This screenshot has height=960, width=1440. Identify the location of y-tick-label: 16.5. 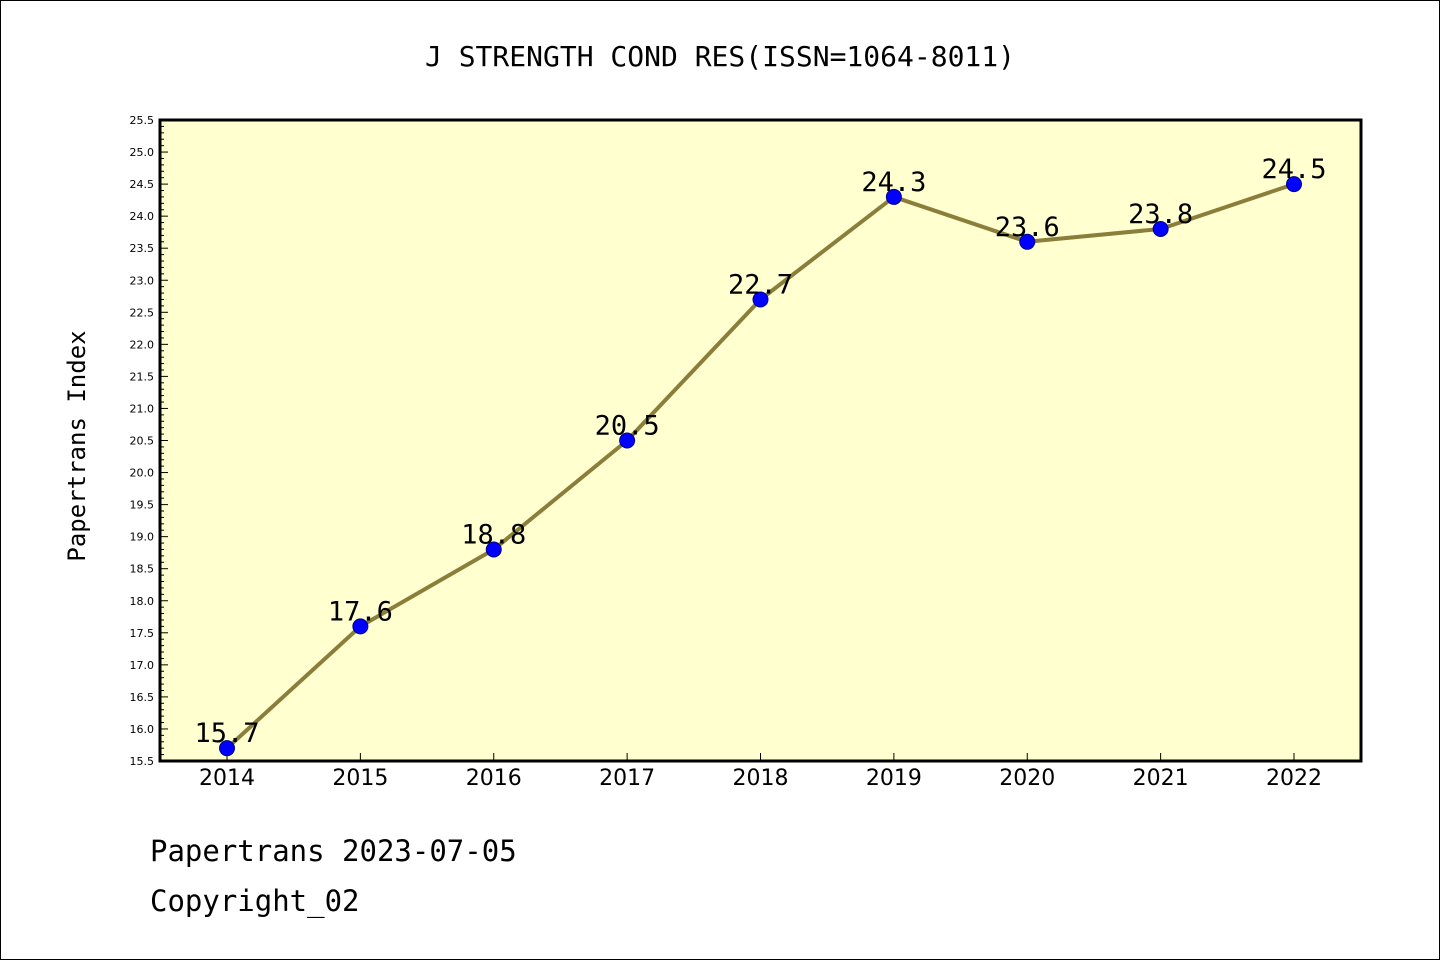
(142, 697).